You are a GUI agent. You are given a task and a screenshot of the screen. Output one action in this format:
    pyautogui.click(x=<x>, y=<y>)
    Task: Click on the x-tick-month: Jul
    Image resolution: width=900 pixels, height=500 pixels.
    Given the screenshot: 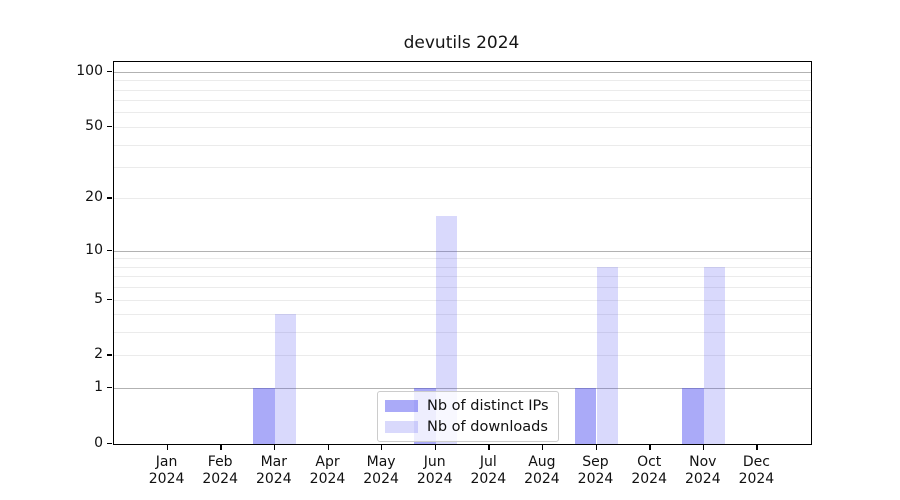 What is the action you would take?
    pyautogui.click(x=488, y=462)
    